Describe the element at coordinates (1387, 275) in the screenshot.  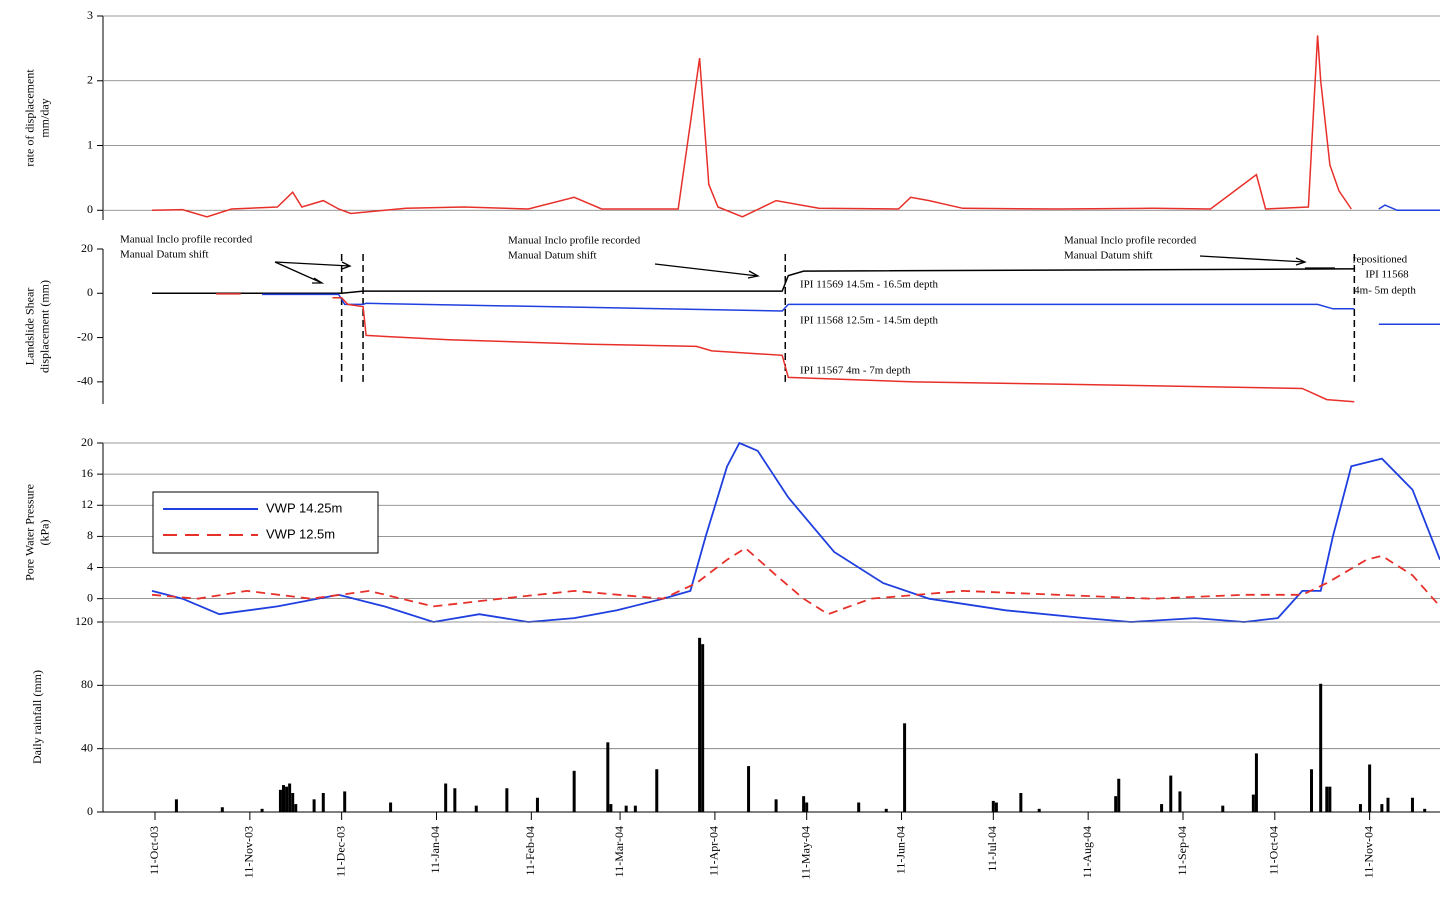
I see `annotation: IPI 11568` at that location.